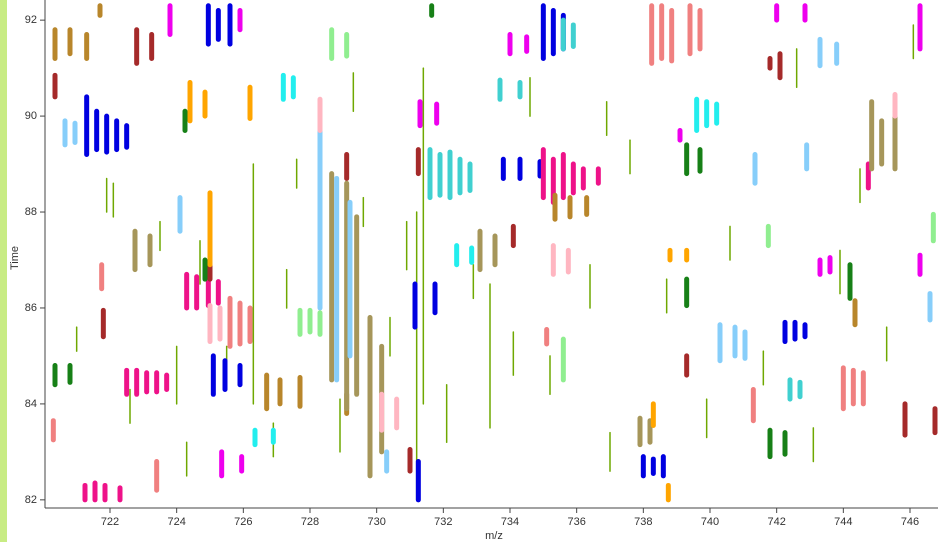 Image resolution: width=938 pixels, height=542 pixels. I want to click on x-tick-label: 736, so click(576, 522).